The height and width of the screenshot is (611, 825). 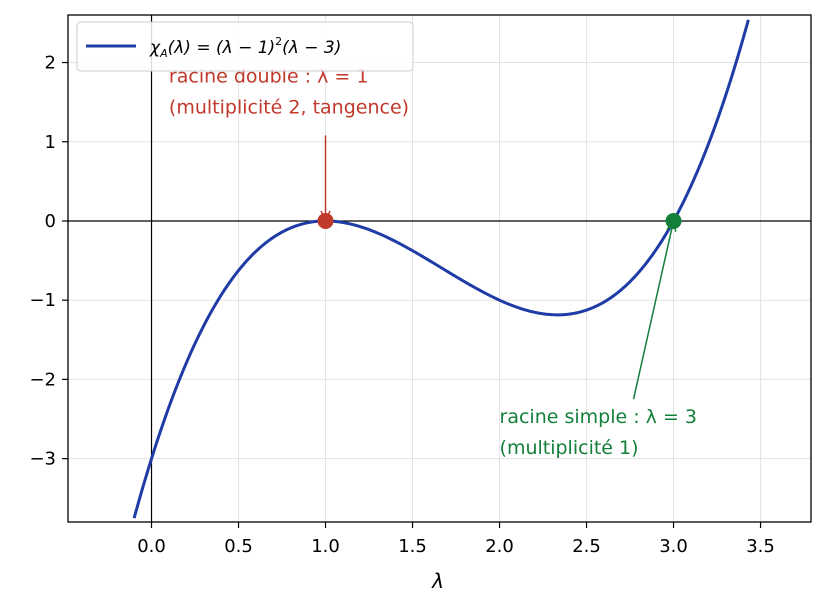 What do you see at coordinates (499, 220) in the screenshot?
I see `point-layer` at bounding box center [499, 220].